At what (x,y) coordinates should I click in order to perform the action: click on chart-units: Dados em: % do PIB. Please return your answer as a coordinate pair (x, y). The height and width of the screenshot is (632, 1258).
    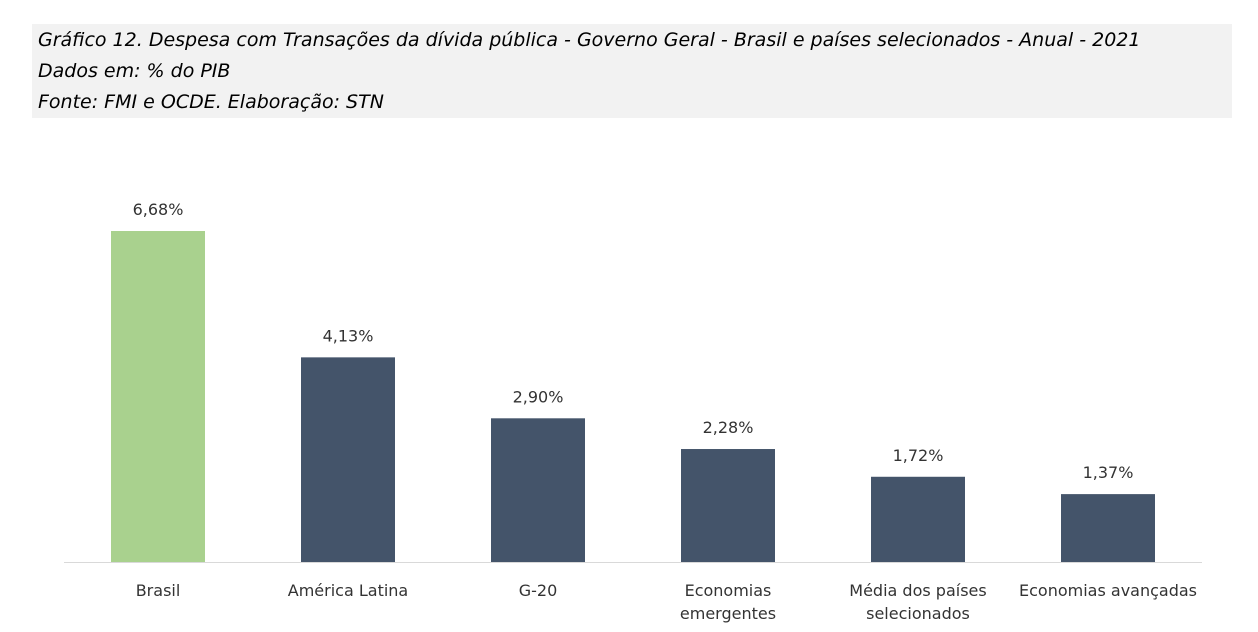
    Looking at the image, I should click on (134, 71).